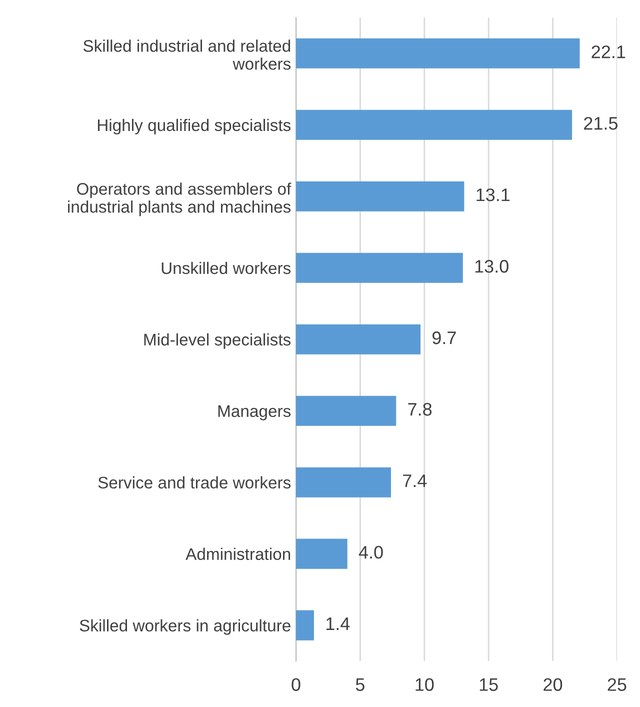 The image size is (640, 707). What do you see at coordinates (420, 409) in the screenshot?
I see `data-label: 7.8` at bounding box center [420, 409].